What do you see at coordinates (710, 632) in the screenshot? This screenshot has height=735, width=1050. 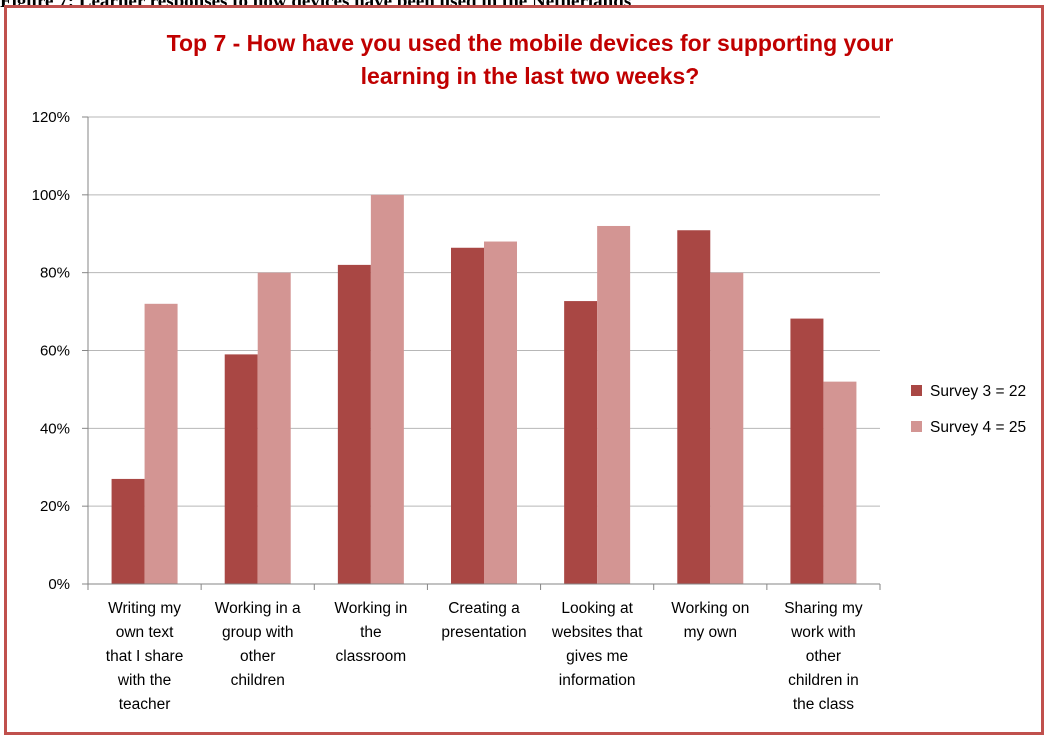 I see `x-category-label-line: my own` at bounding box center [710, 632].